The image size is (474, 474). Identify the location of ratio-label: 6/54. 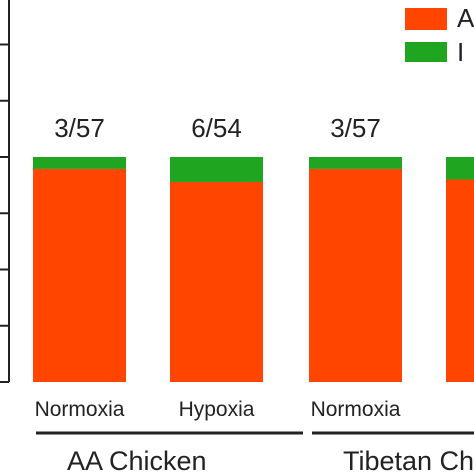
(216, 128).